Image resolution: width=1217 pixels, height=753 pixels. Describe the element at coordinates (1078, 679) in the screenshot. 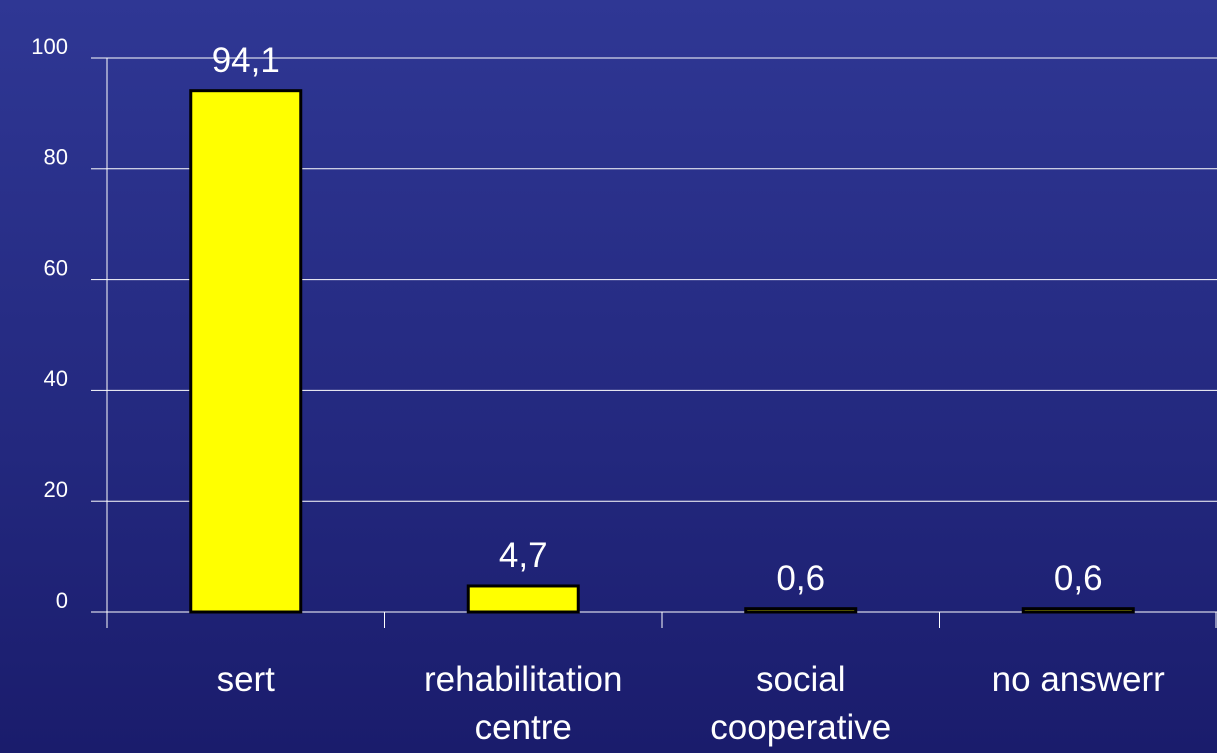

I see `x-tick-label: no answerr` at that location.